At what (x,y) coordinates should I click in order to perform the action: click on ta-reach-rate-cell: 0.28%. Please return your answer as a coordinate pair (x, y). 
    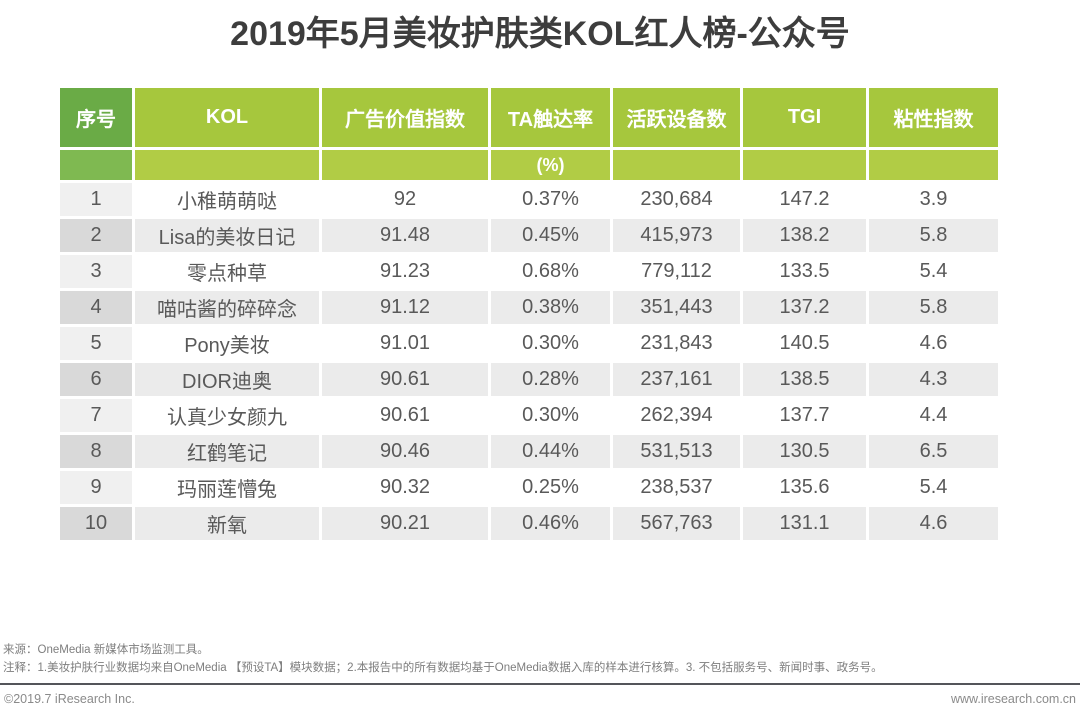
    Looking at the image, I should click on (550, 379).